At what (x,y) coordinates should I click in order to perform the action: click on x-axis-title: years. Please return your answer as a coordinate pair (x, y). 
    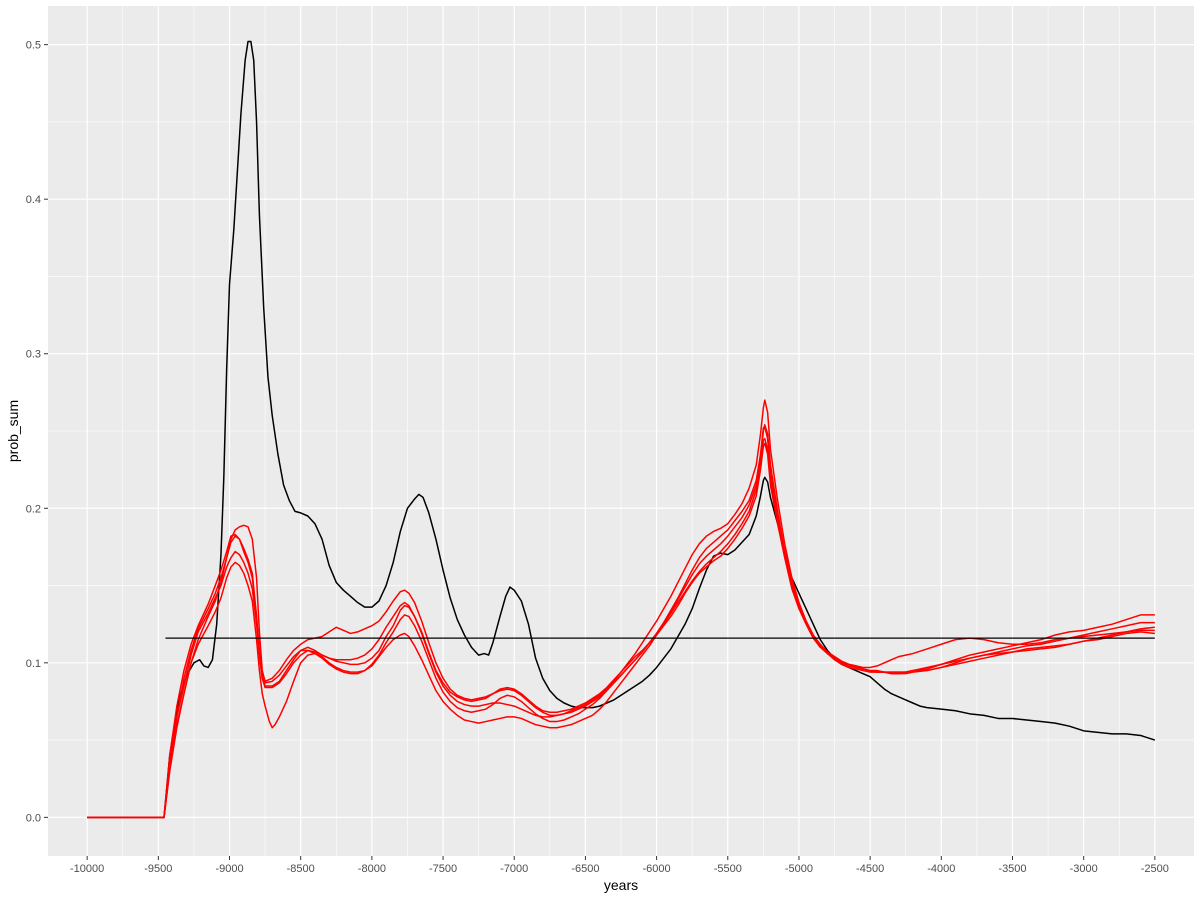
    Looking at the image, I should click on (621, 885).